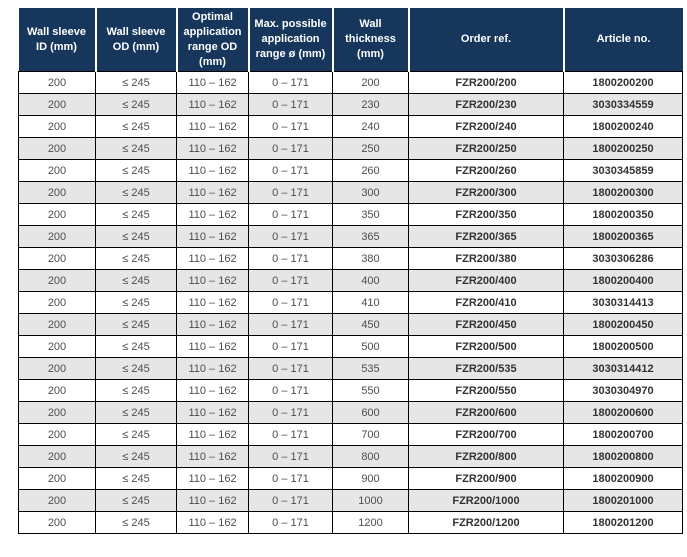 This screenshot has height=557, width=687. I want to click on wall-thickness-cell: 200, so click(370, 83).